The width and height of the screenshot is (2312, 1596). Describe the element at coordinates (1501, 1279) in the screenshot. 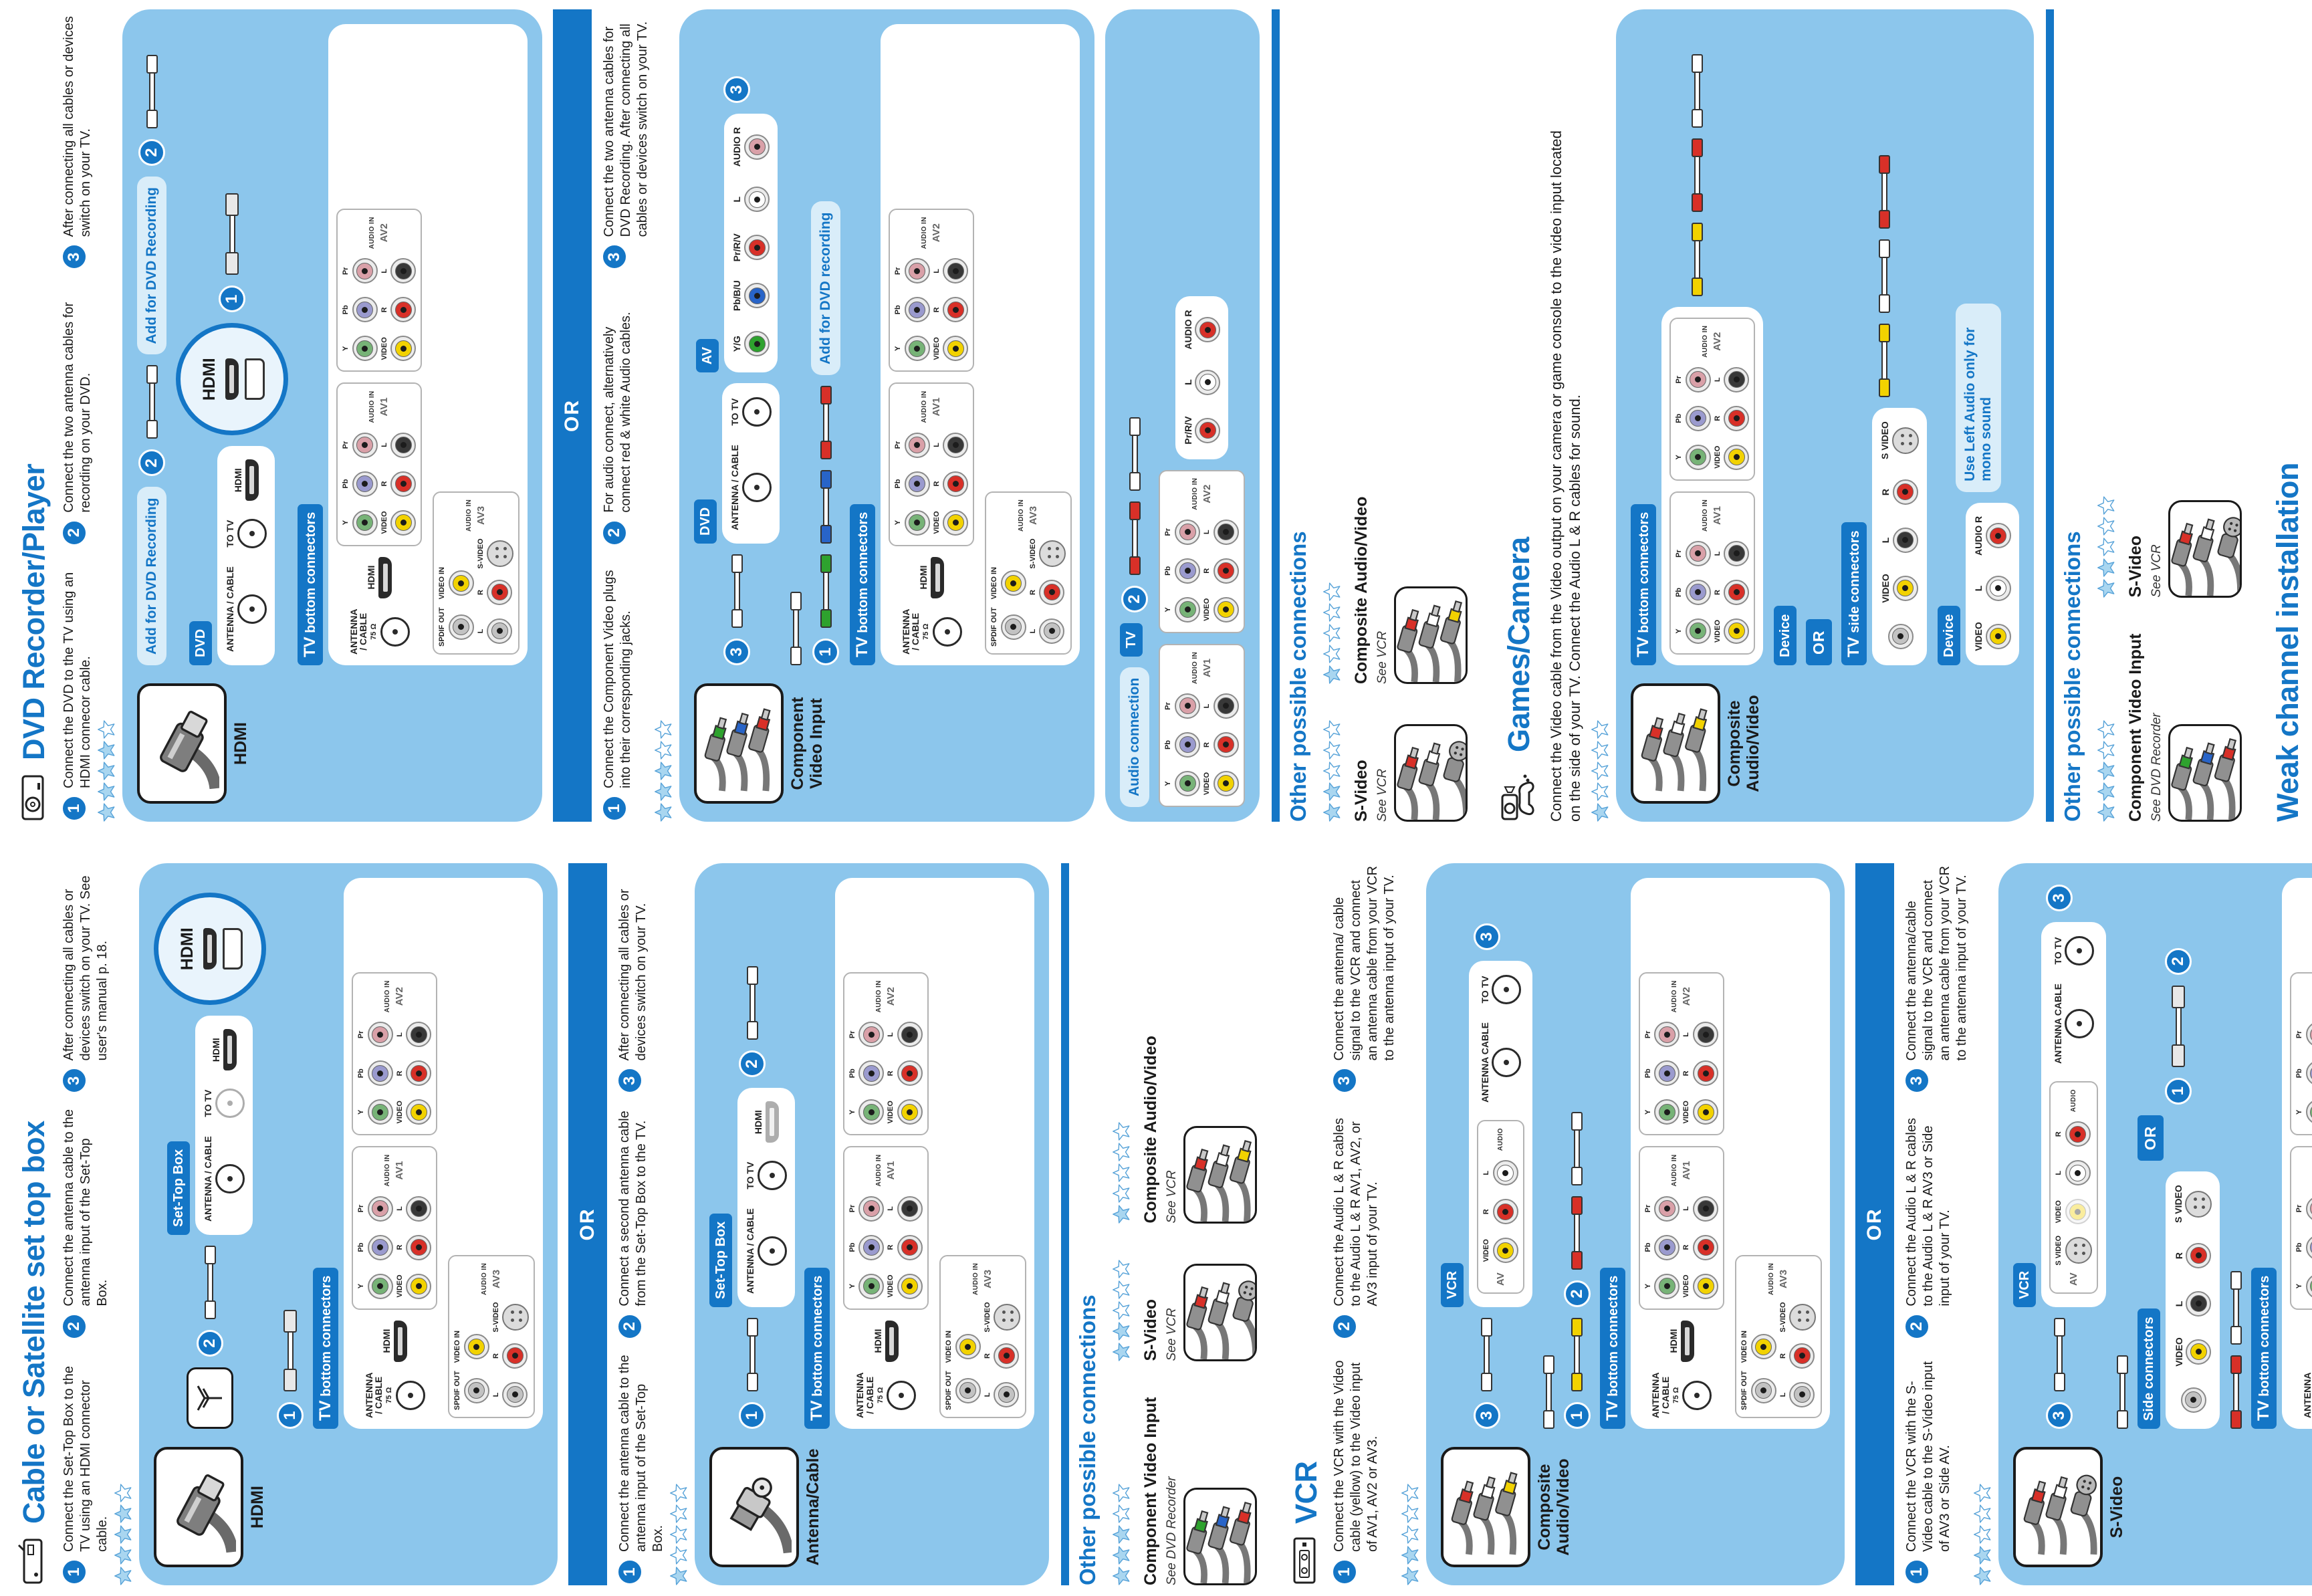

I see `av-label: AV` at that location.